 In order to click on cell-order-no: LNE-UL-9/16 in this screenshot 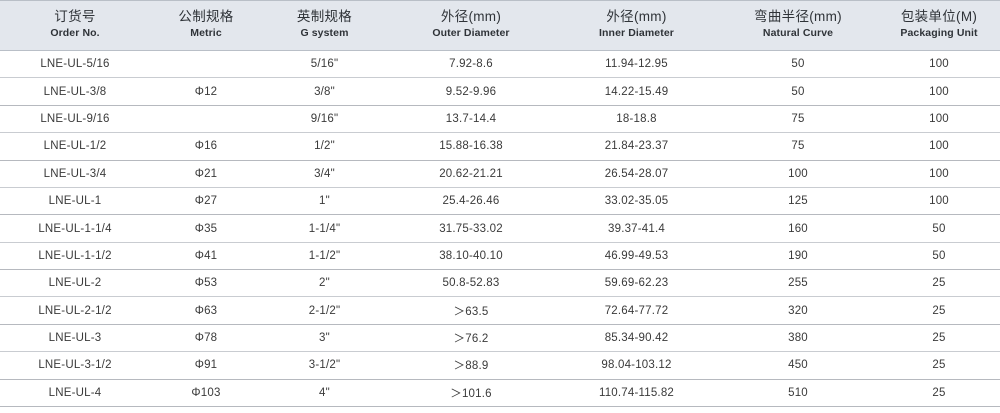, I will do `click(75, 119)`.